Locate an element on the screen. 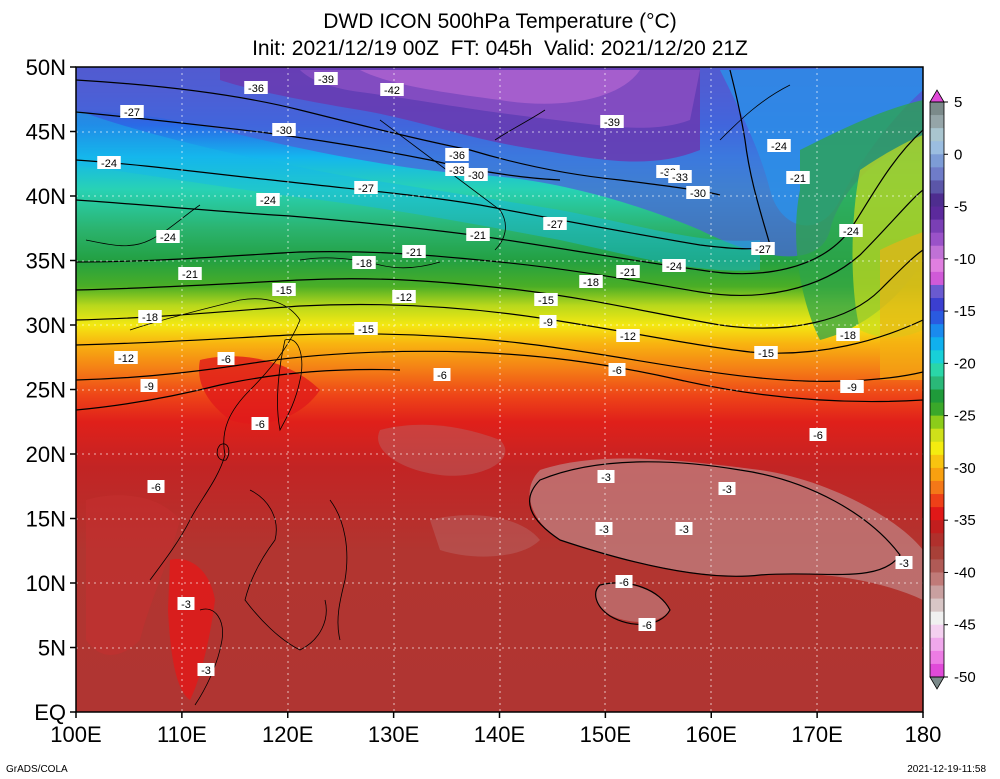 This screenshot has width=1000, height=779. lat-tick-label: 50N is located at coordinates (46, 67).